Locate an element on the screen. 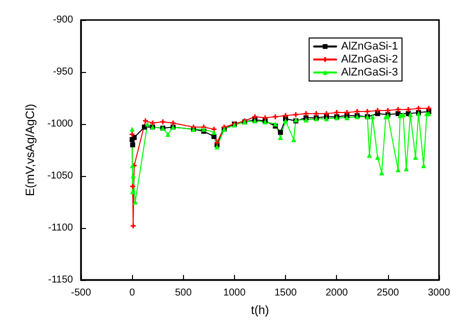 This screenshot has width=470, height=334. x-tick-label: 1000 is located at coordinates (234, 293).